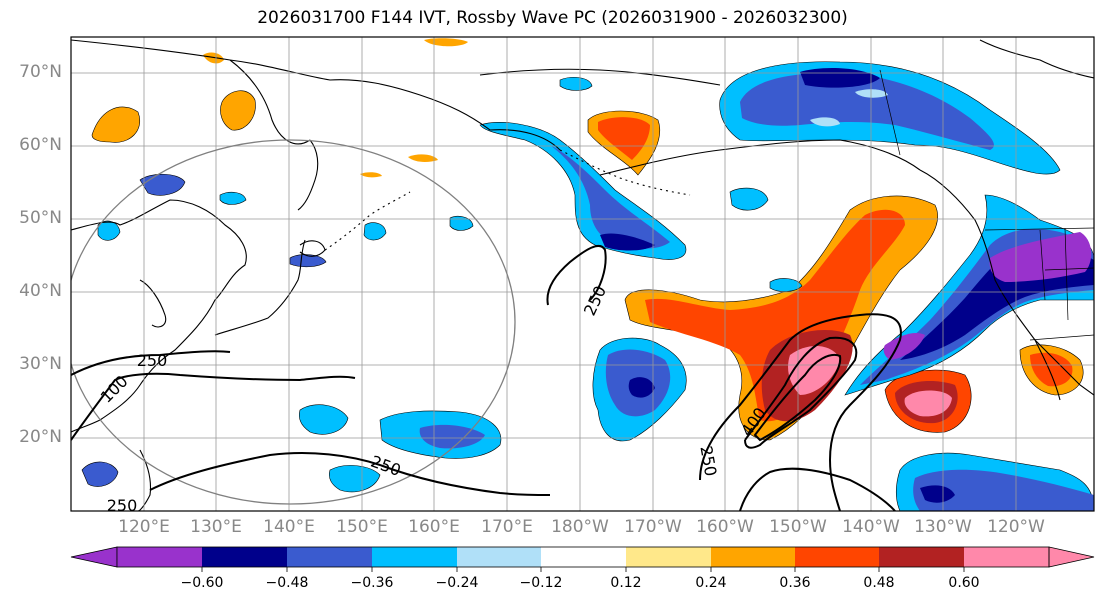  Describe the element at coordinates (600, 77) in the screenshot. I see `coastline-alaska-north` at that location.